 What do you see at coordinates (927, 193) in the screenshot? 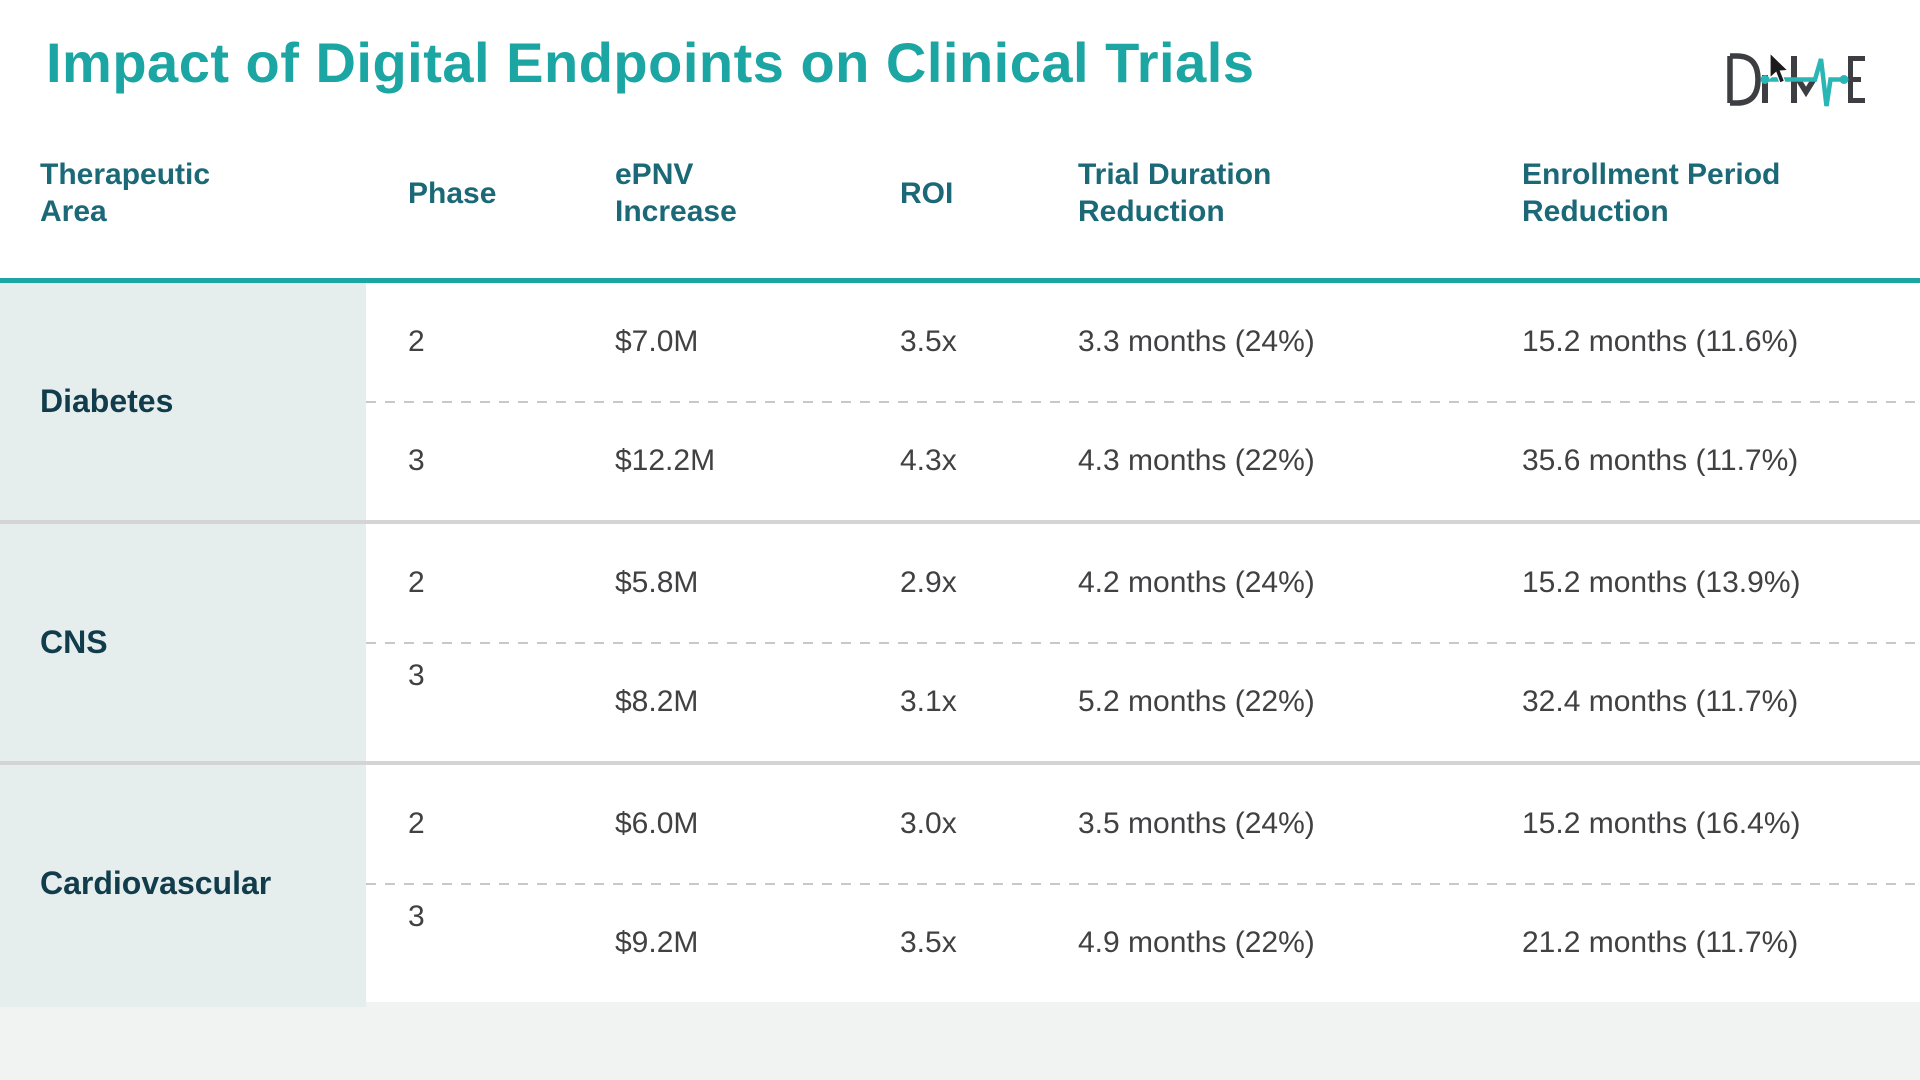
I see `header-roi: ROI` at bounding box center [927, 193].